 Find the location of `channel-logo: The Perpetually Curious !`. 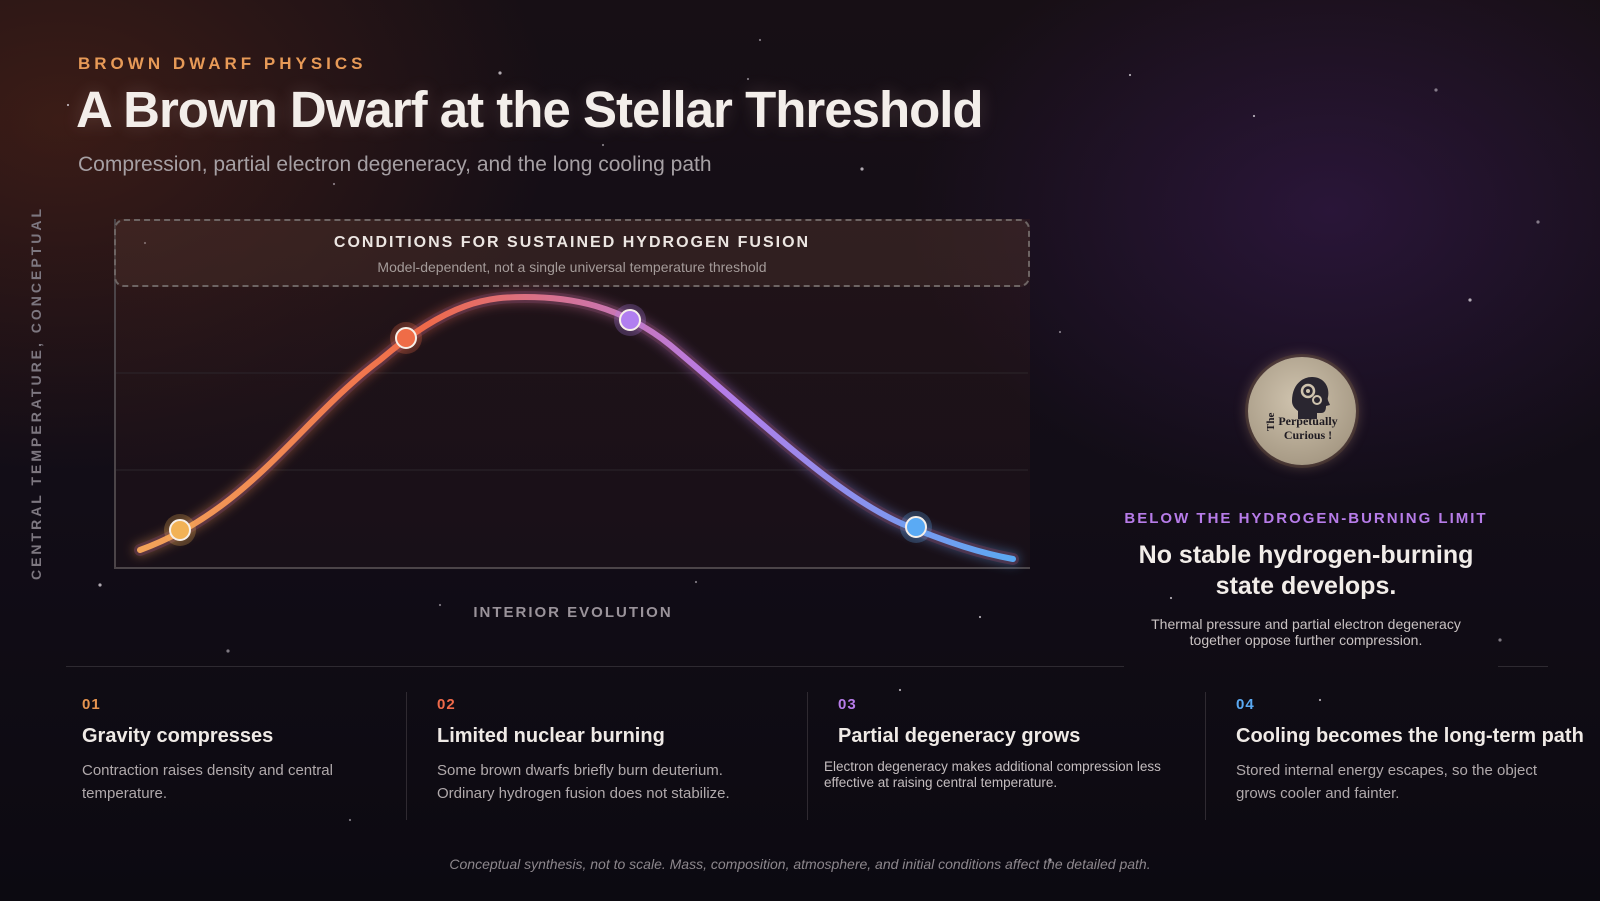

channel-logo: The Perpetually Curious ! is located at coordinates (1302, 411).